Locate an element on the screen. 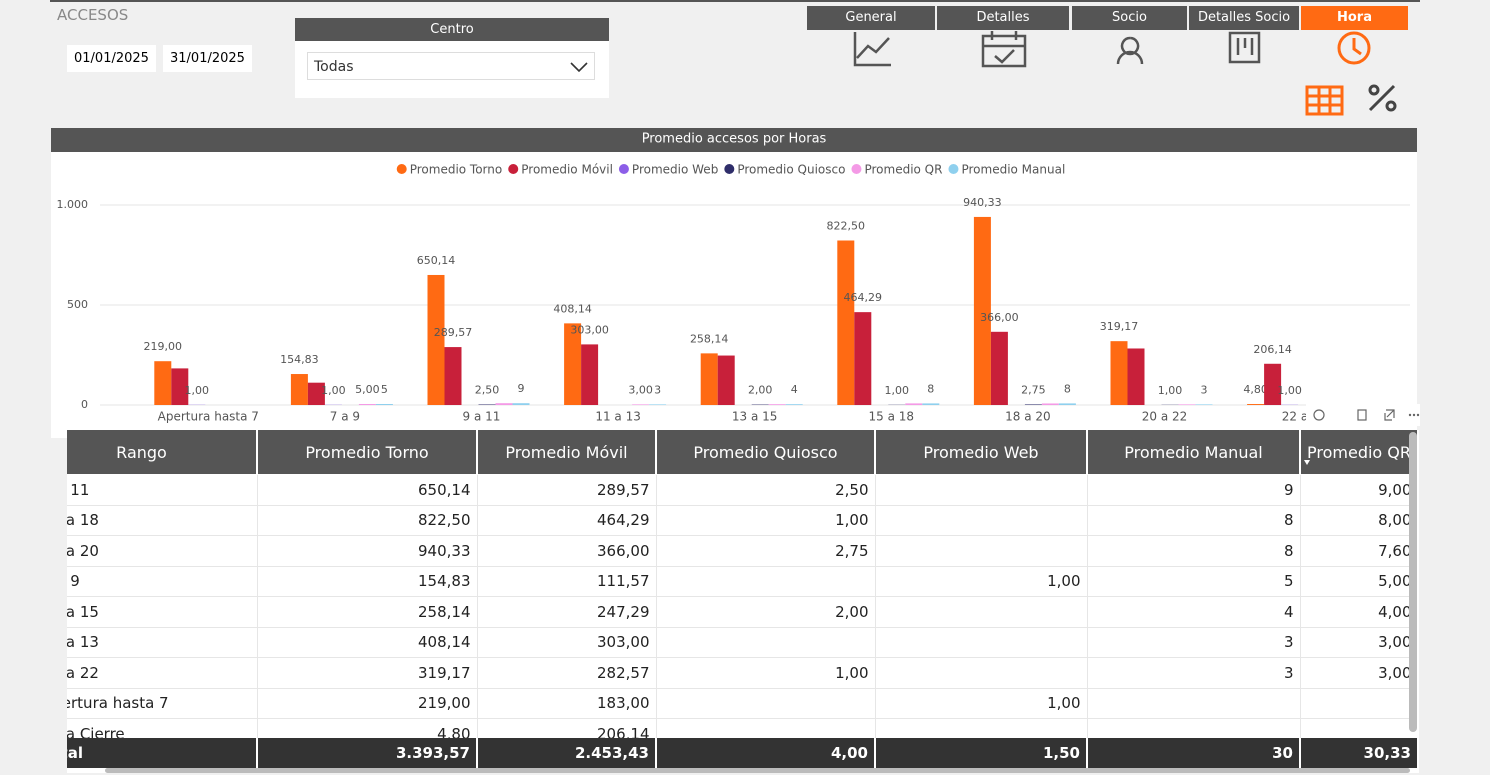 Image resolution: width=1490 pixels, height=775 pixels. table-cell: 8,00 is located at coordinates (1358, 520).